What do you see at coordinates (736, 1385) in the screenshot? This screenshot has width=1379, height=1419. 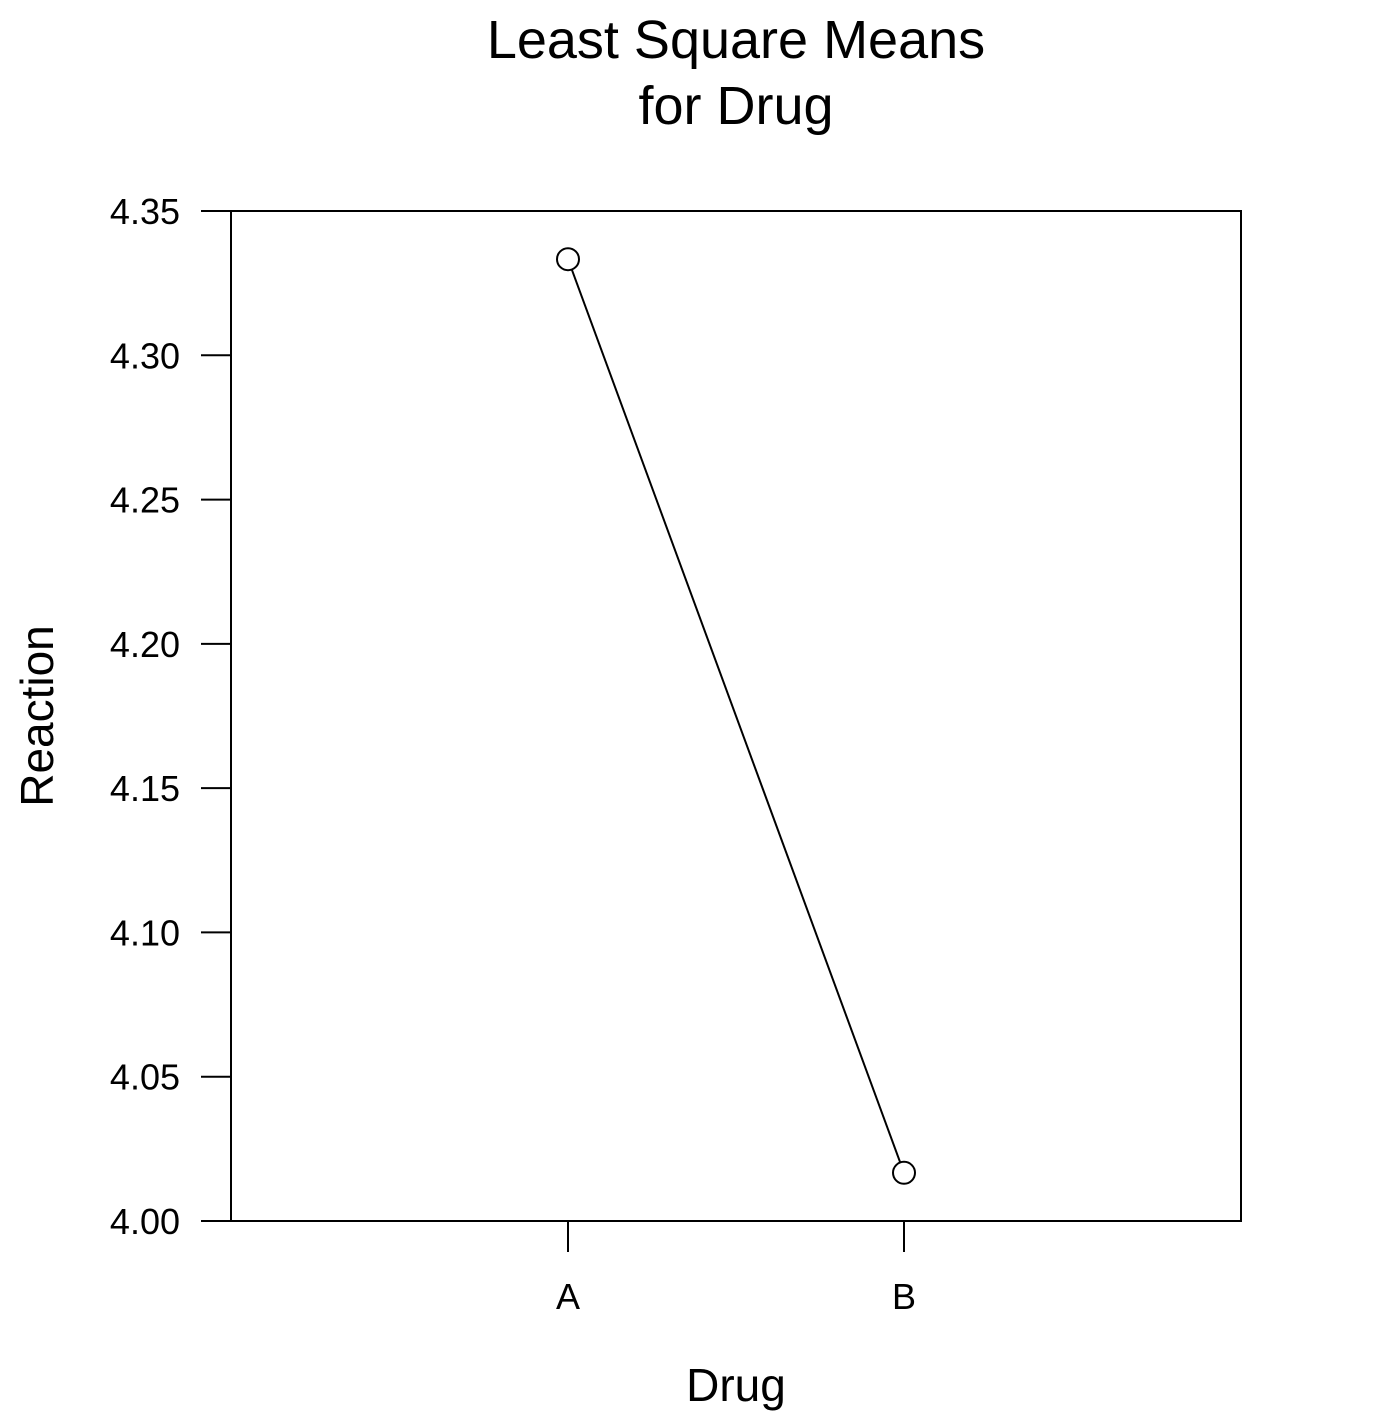 I see `x-axis-label: Drug` at bounding box center [736, 1385].